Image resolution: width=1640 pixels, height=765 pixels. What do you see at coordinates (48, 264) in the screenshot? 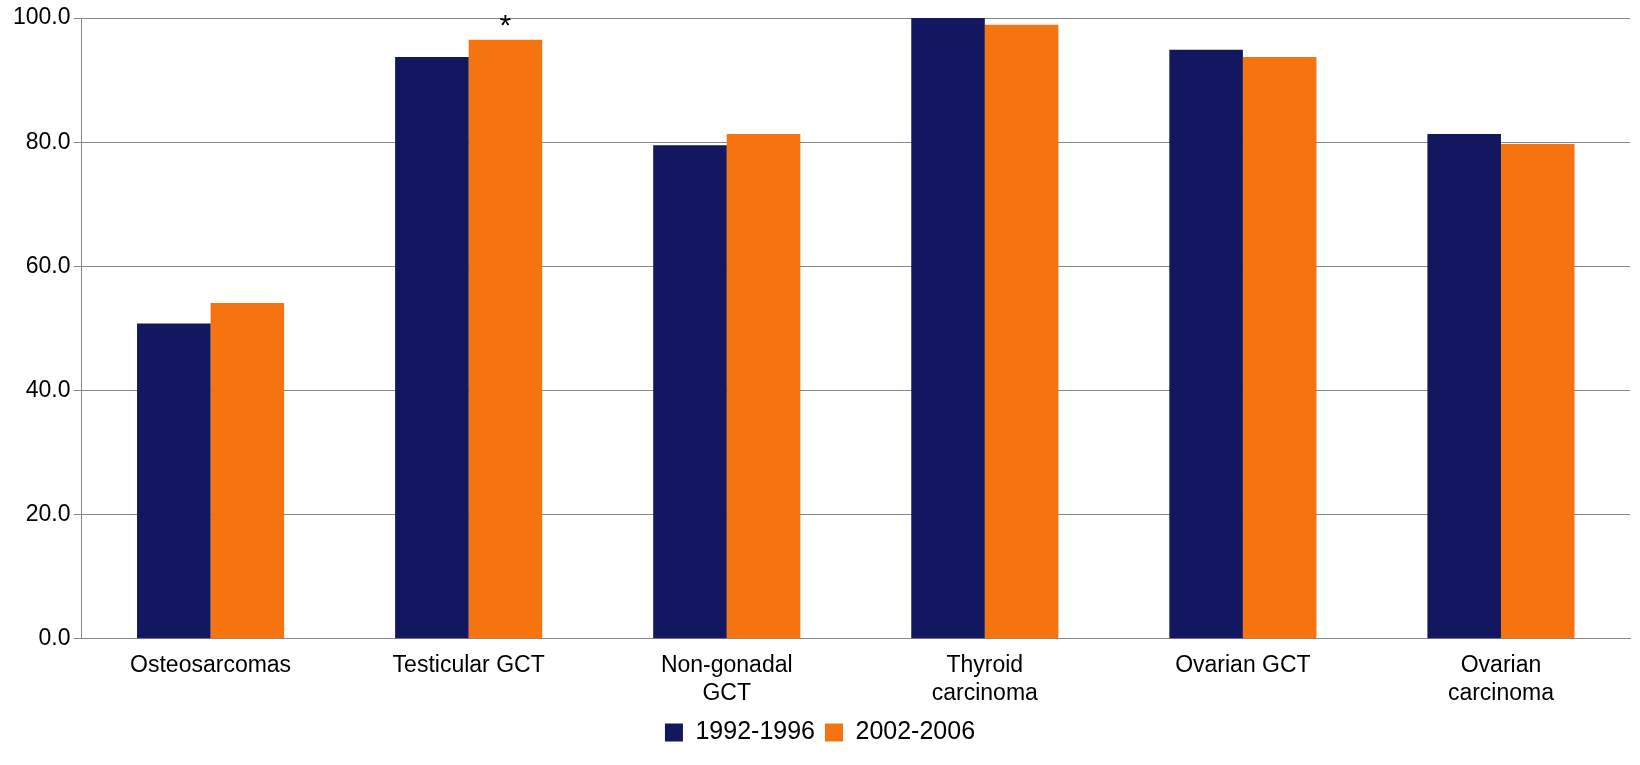
I see `y-tick-label: 60.0` at bounding box center [48, 264].